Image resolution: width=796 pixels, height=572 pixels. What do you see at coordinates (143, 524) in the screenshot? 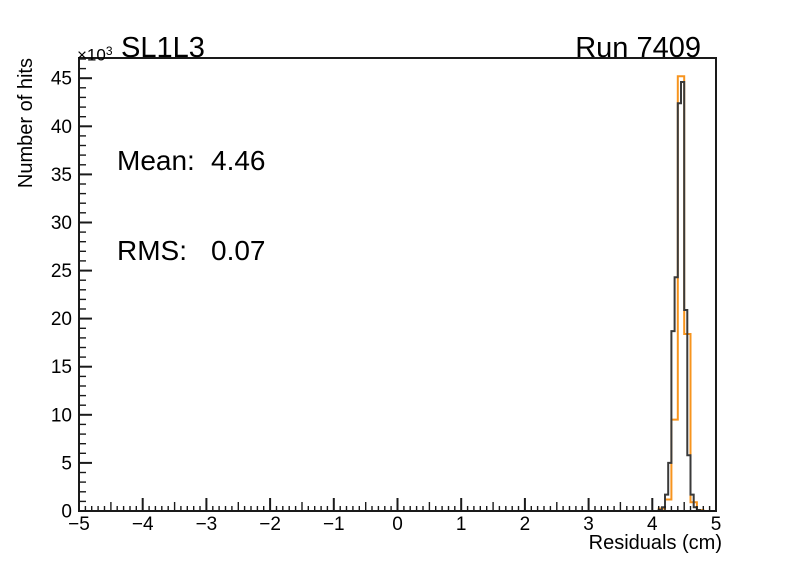
I see `x-tick-label: −4` at bounding box center [143, 524].